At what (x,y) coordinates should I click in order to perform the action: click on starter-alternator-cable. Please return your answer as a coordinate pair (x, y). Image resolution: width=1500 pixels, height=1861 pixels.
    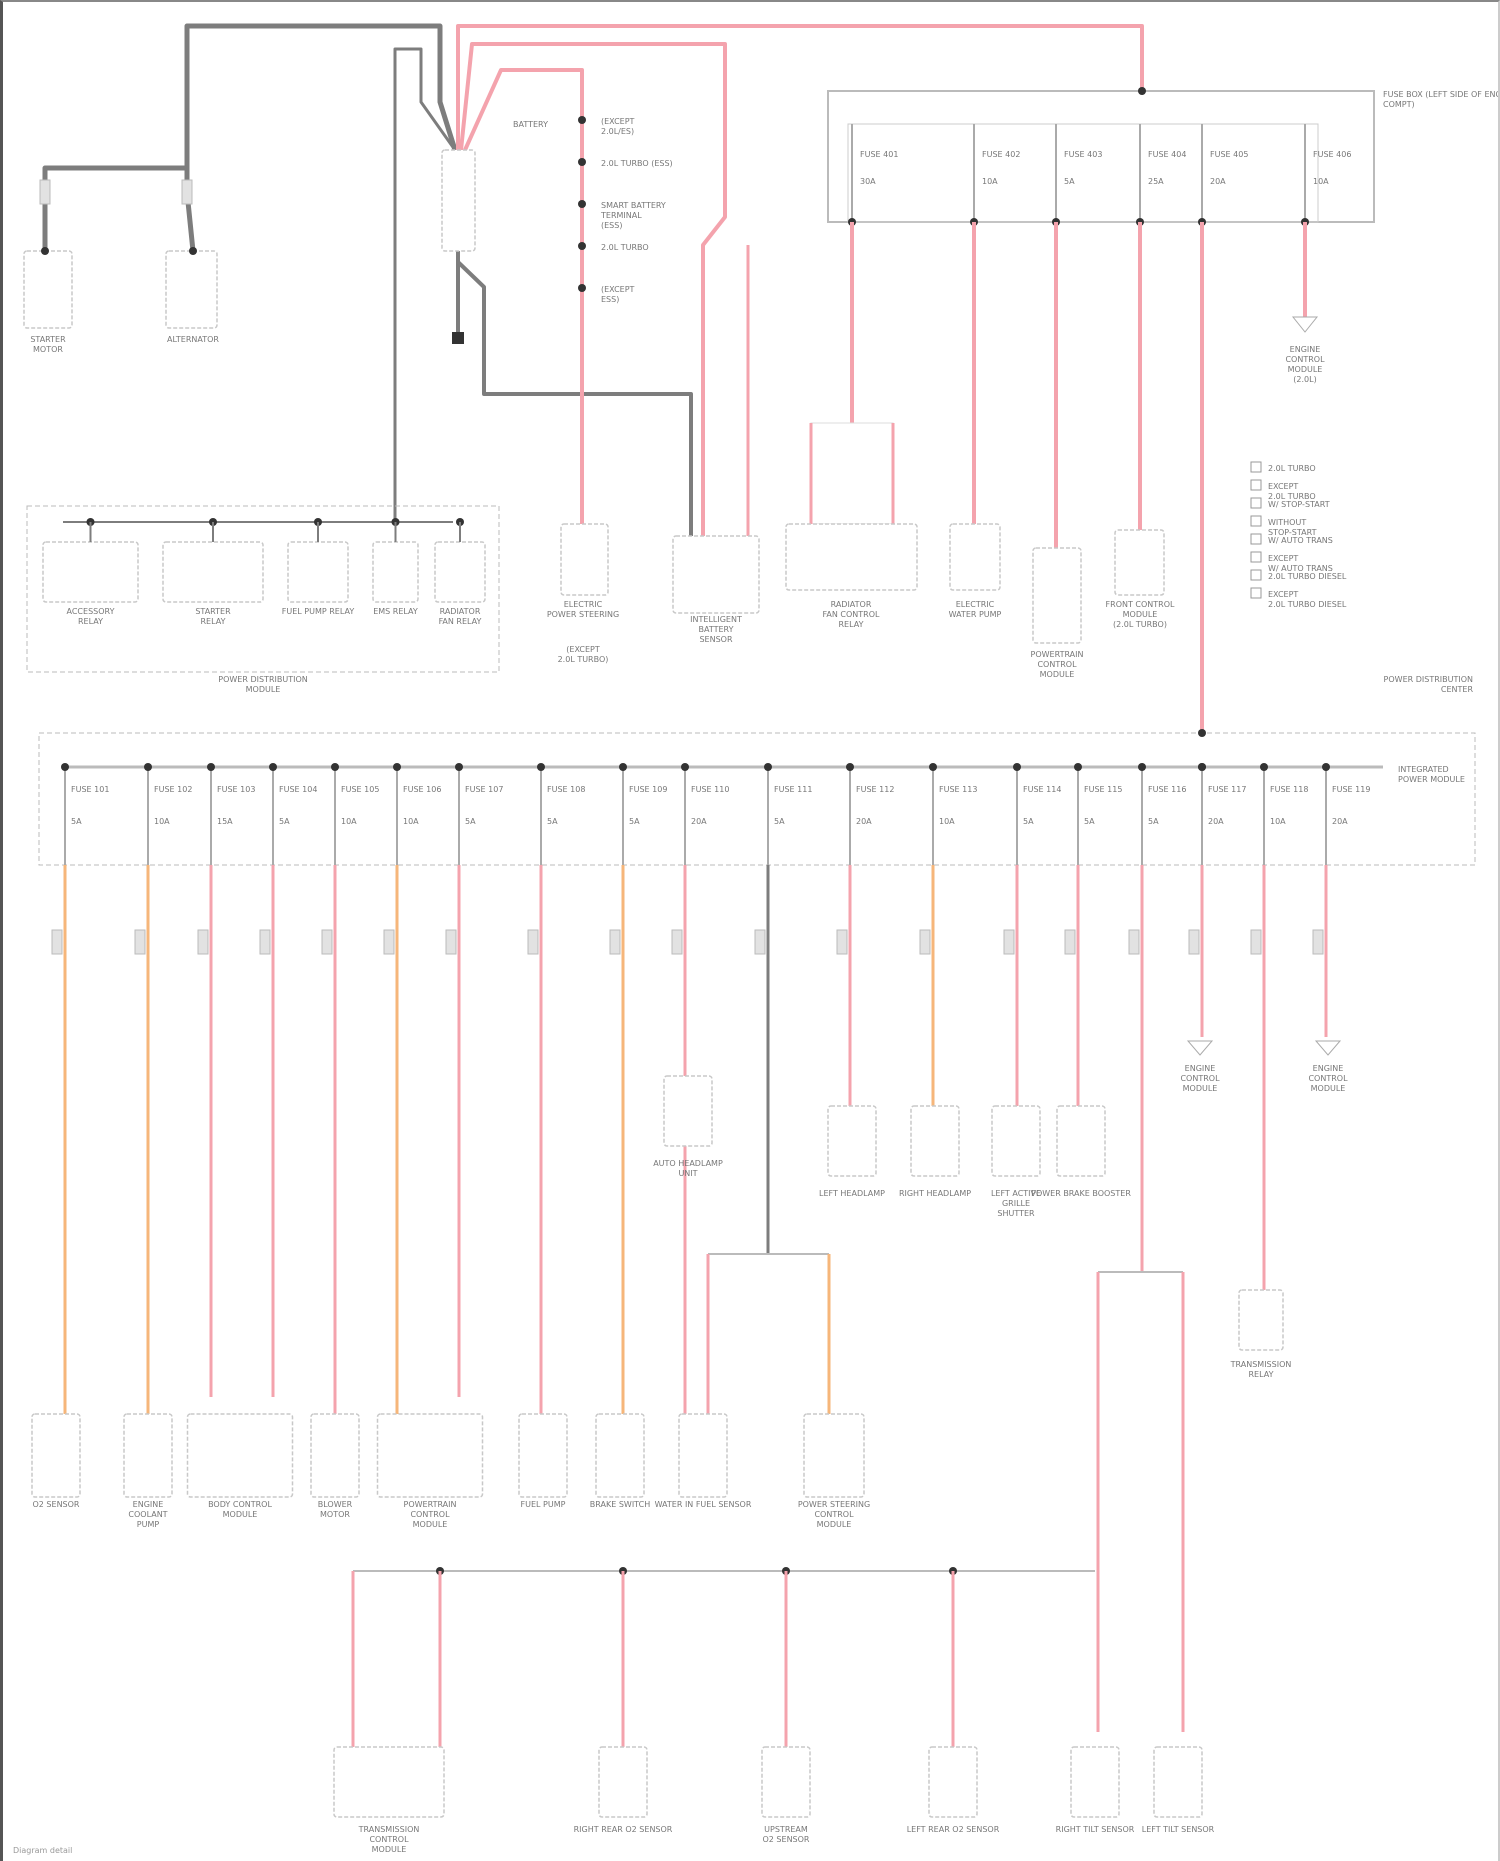
    Looking at the image, I should click on (119, 208).